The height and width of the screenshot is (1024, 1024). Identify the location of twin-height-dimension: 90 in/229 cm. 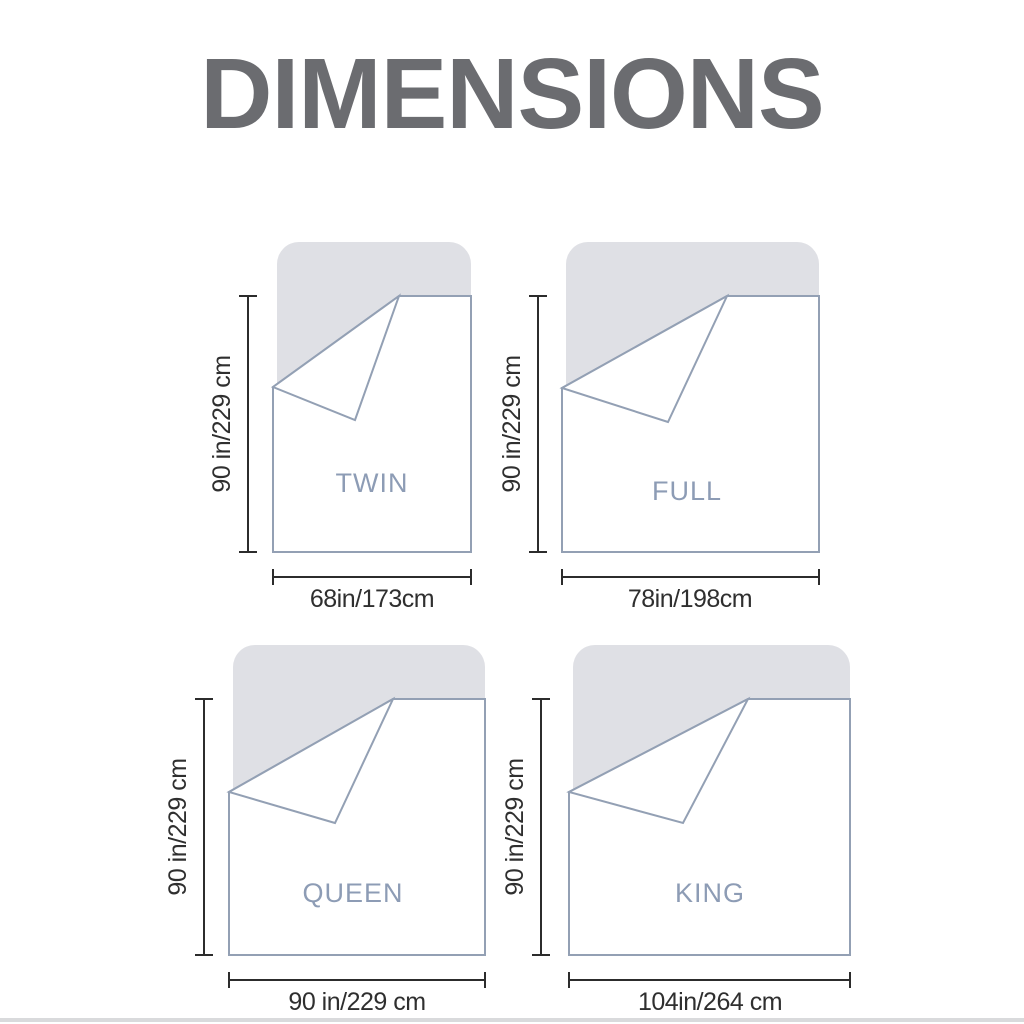
(232, 424).